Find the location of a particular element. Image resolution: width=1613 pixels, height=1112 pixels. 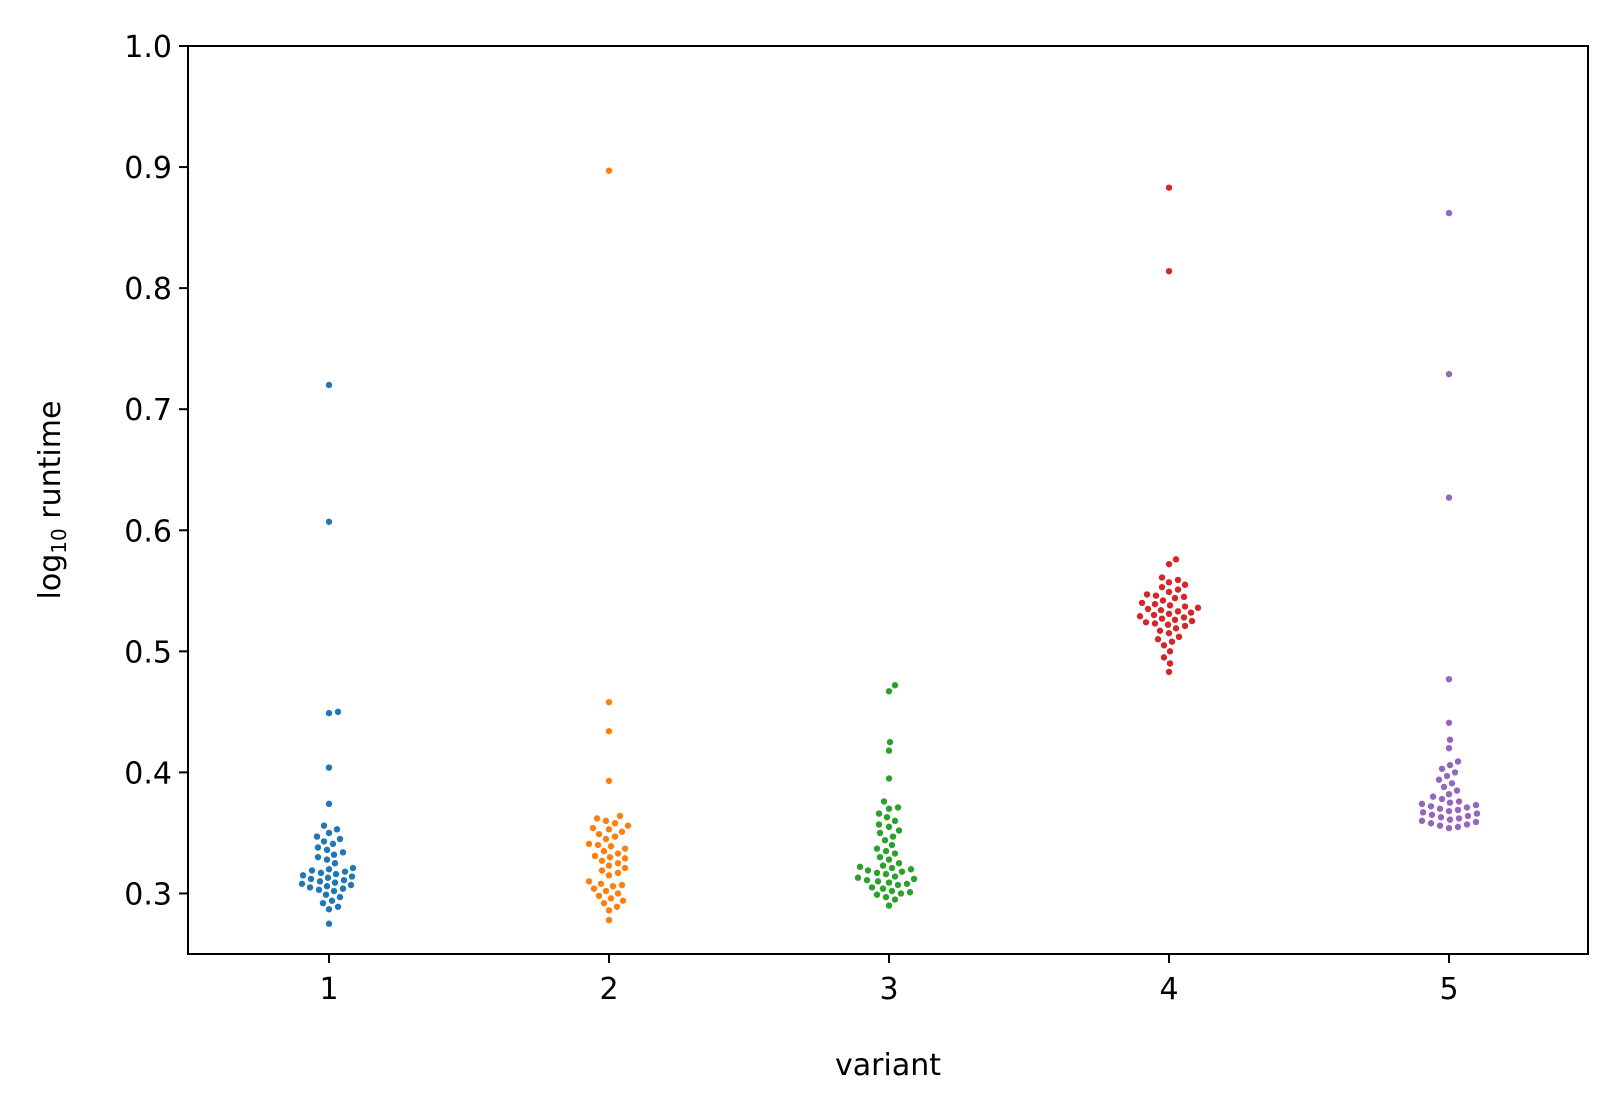

x-tick-label: 4 is located at coordinates (1168, 989).